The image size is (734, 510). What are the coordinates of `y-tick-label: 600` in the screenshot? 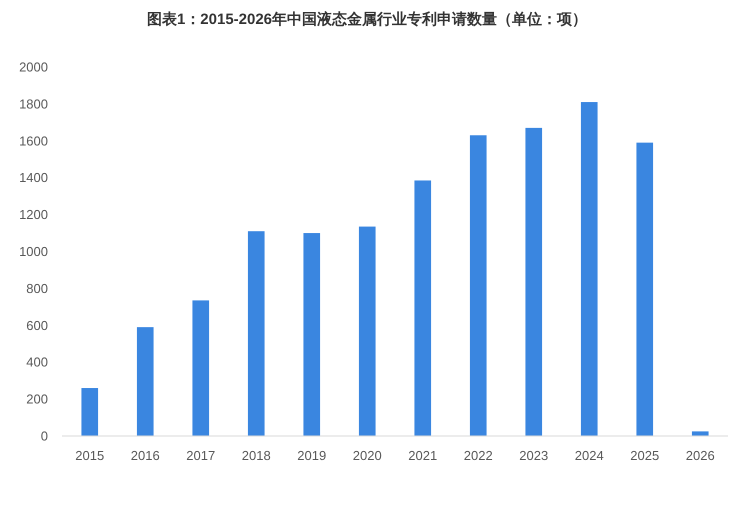 It's located at (37, 325).